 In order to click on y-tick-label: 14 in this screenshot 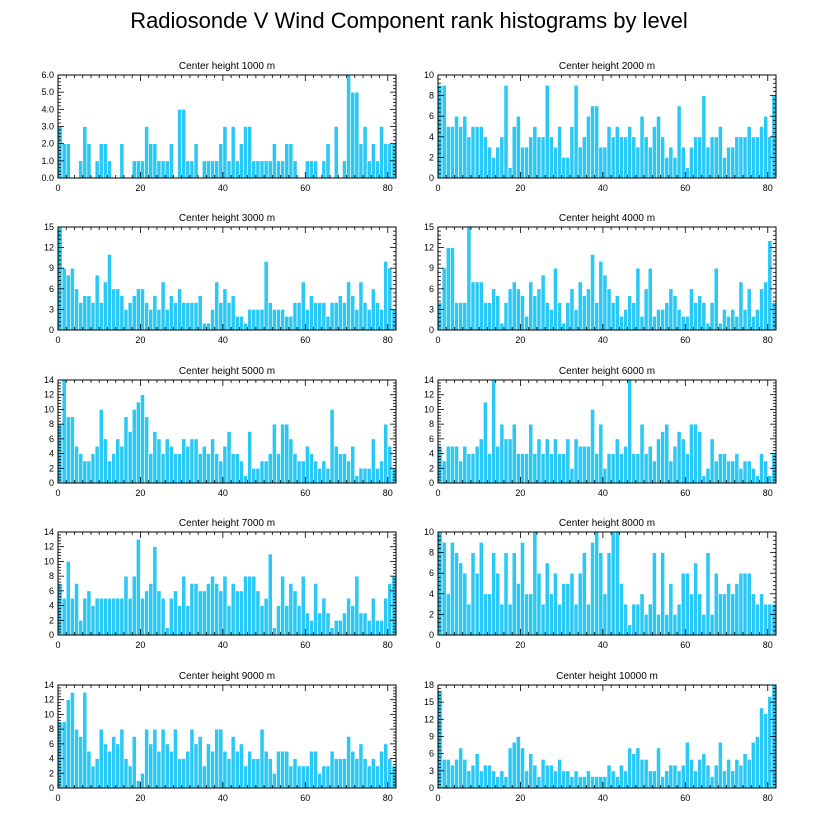, I will do `click(429, 380)`.